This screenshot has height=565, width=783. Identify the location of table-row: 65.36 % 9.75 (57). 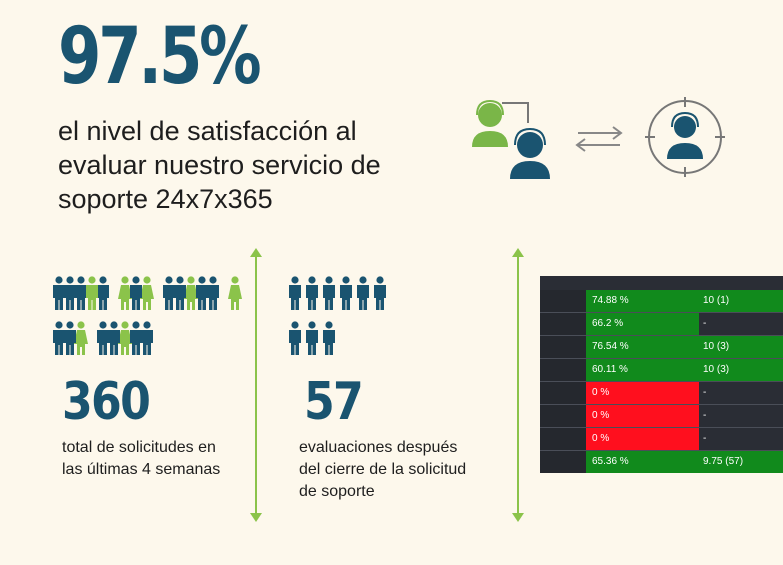
(661, 462).